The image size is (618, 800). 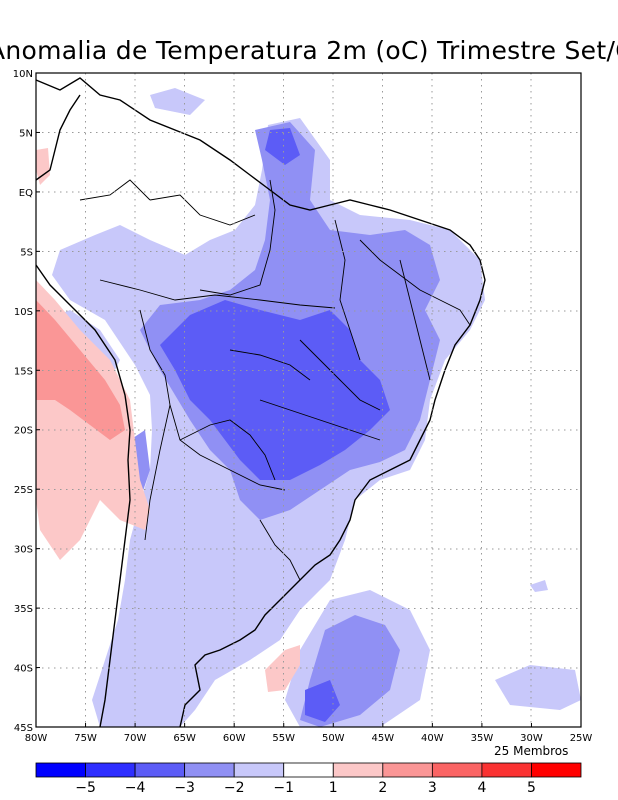 What do you see at coordinates (26, 133) in the screenshot?
I see `lat-tick-label: 5N` at bounding box center [26, 133].